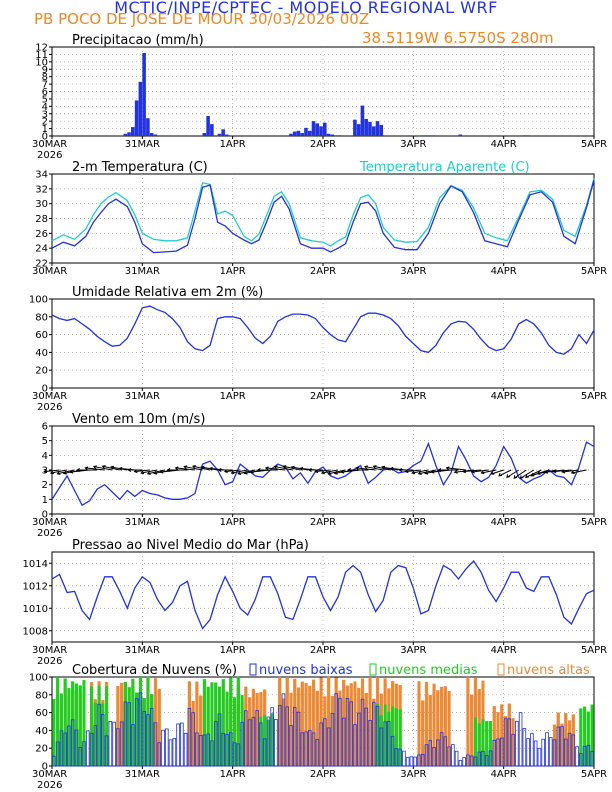 Image resolution: width=612 pixels, height=792 pixels. I want to click on y-tick-label: 100, so click(38, 300).